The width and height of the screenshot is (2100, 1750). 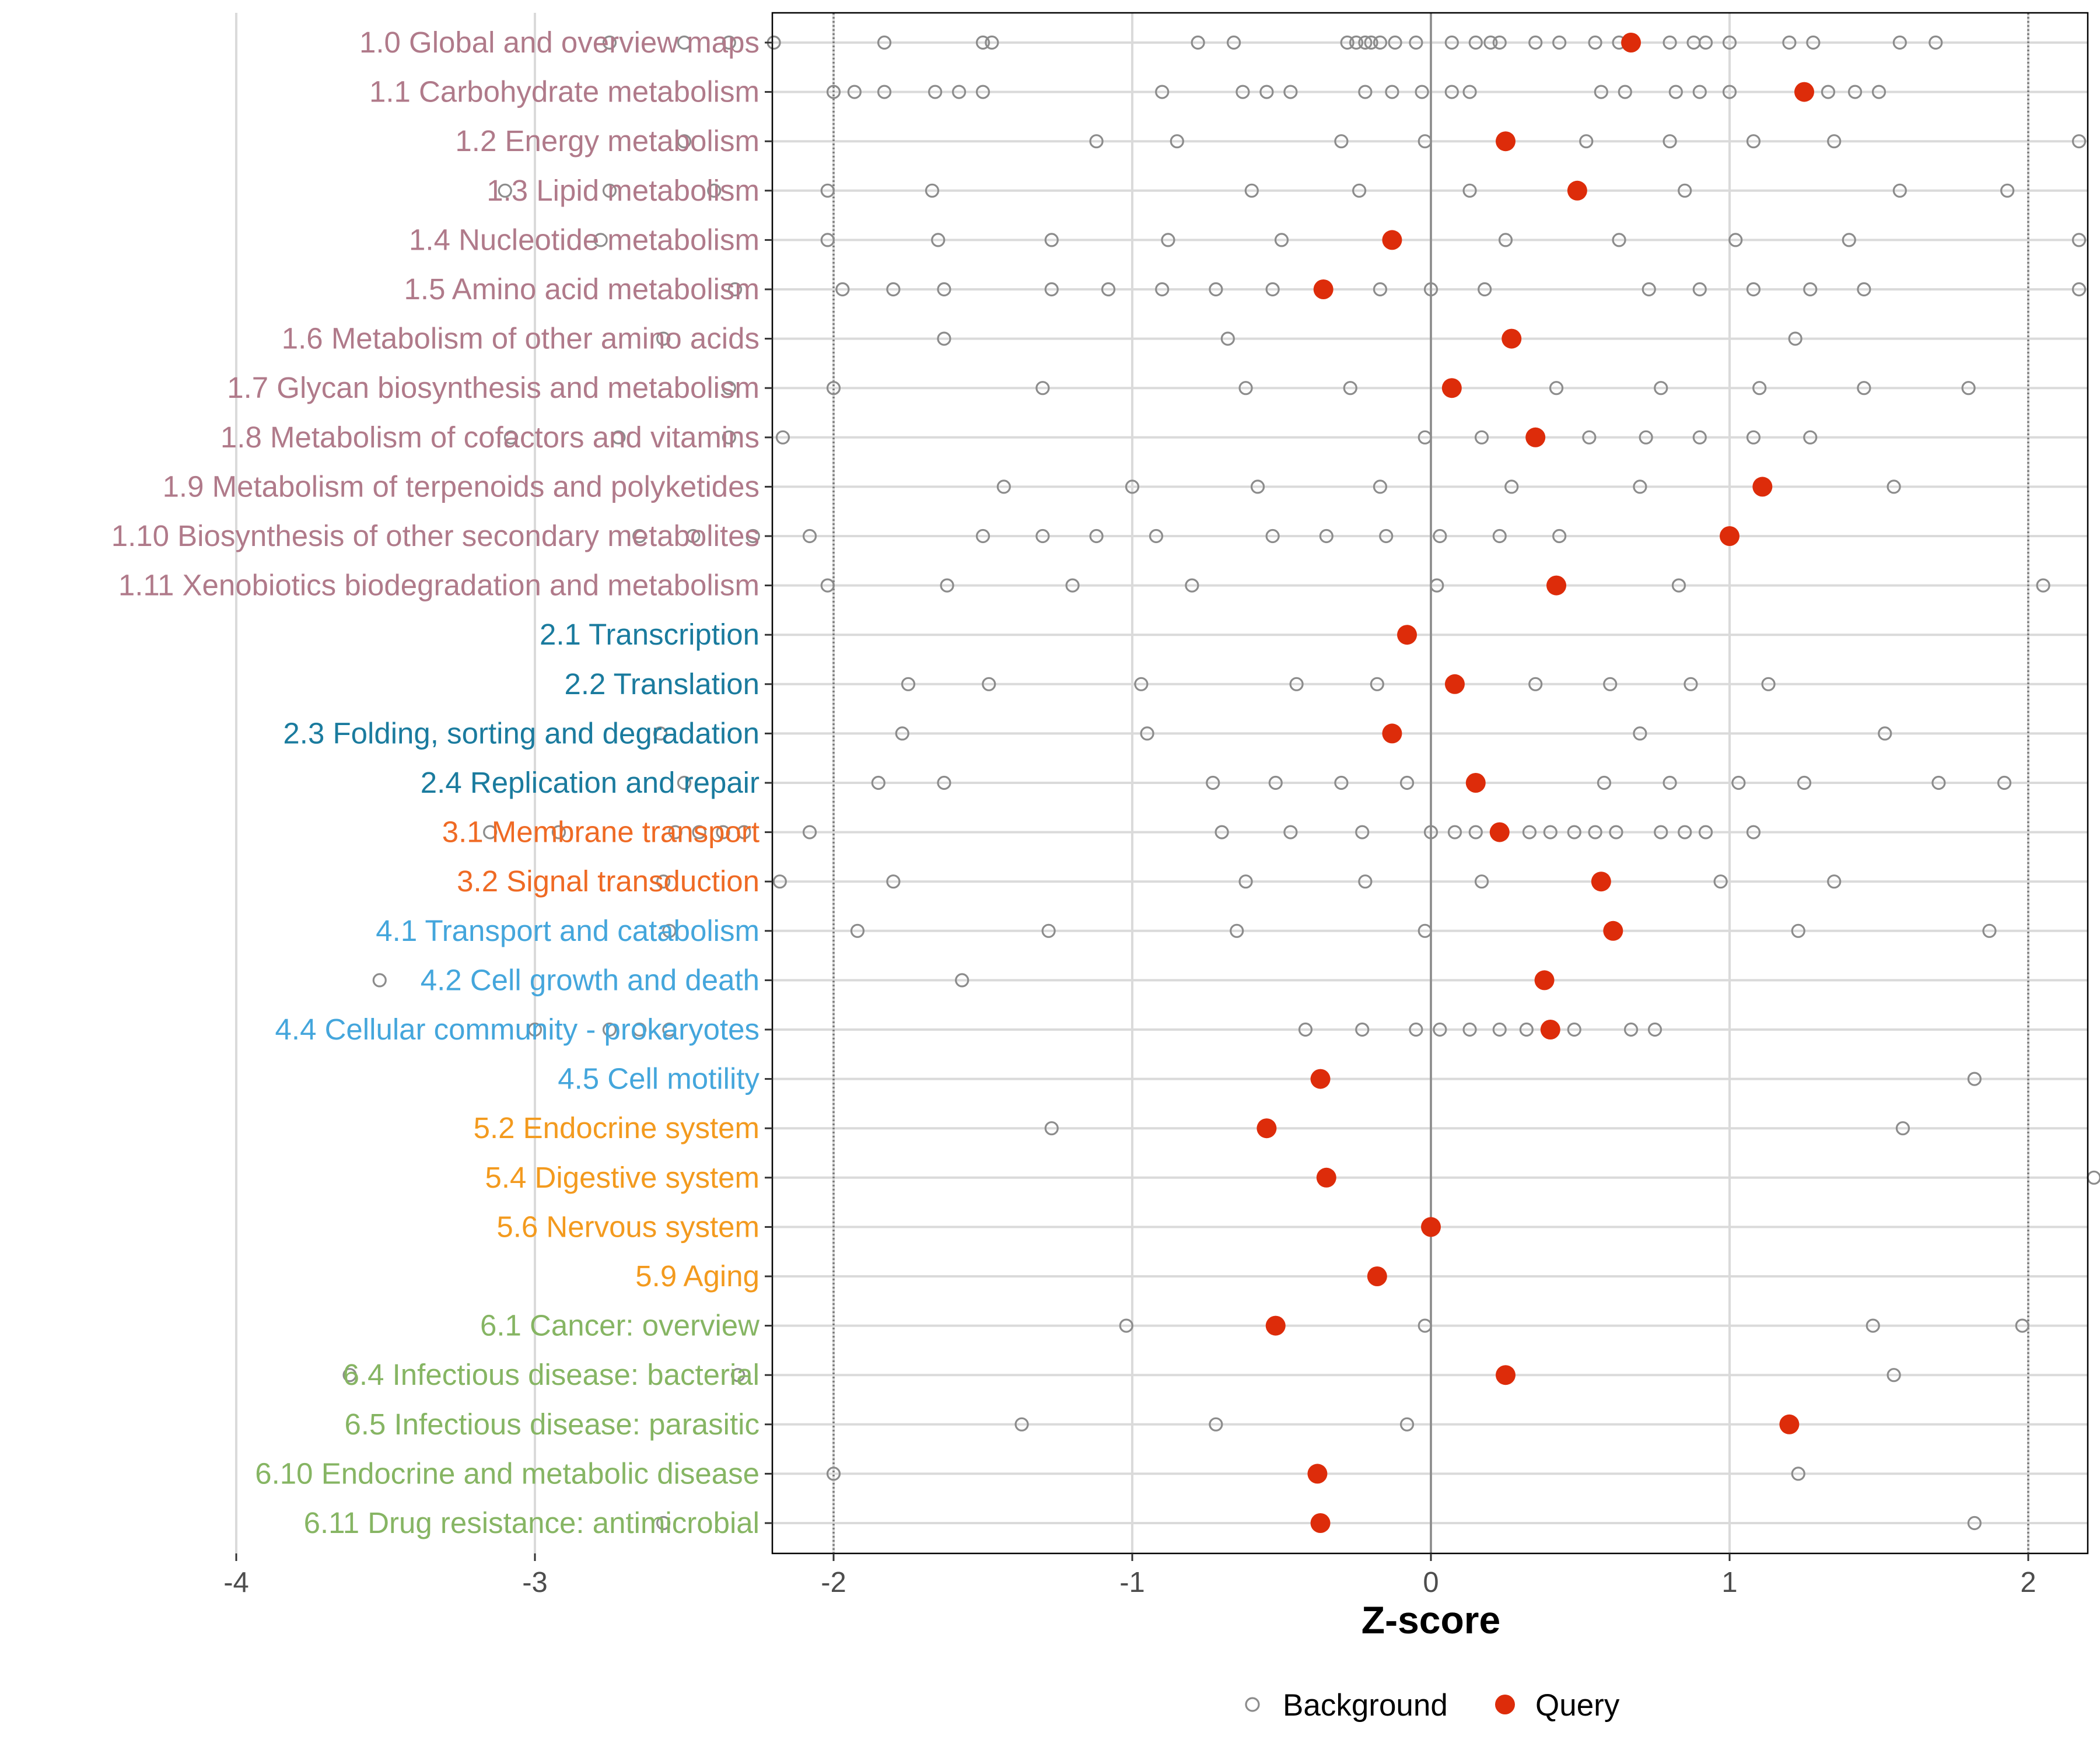 What do you see at coordinates (601, 832) in the screenshot?
I see `category-label: 3.1 Membrane transport` at bounding box center [601, 832].